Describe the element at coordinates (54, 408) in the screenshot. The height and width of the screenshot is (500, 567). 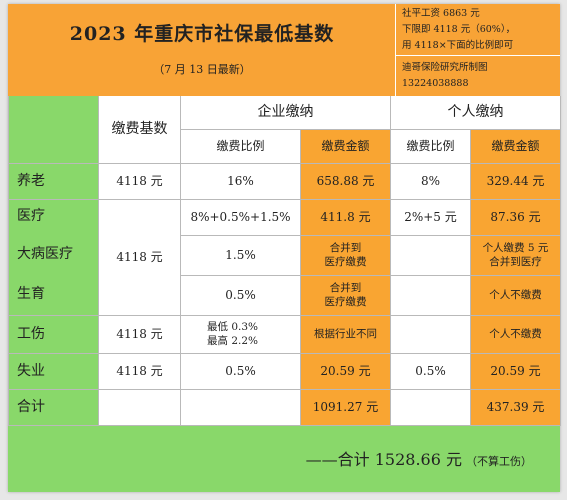
I see `row-label-total: 合计` at that location.